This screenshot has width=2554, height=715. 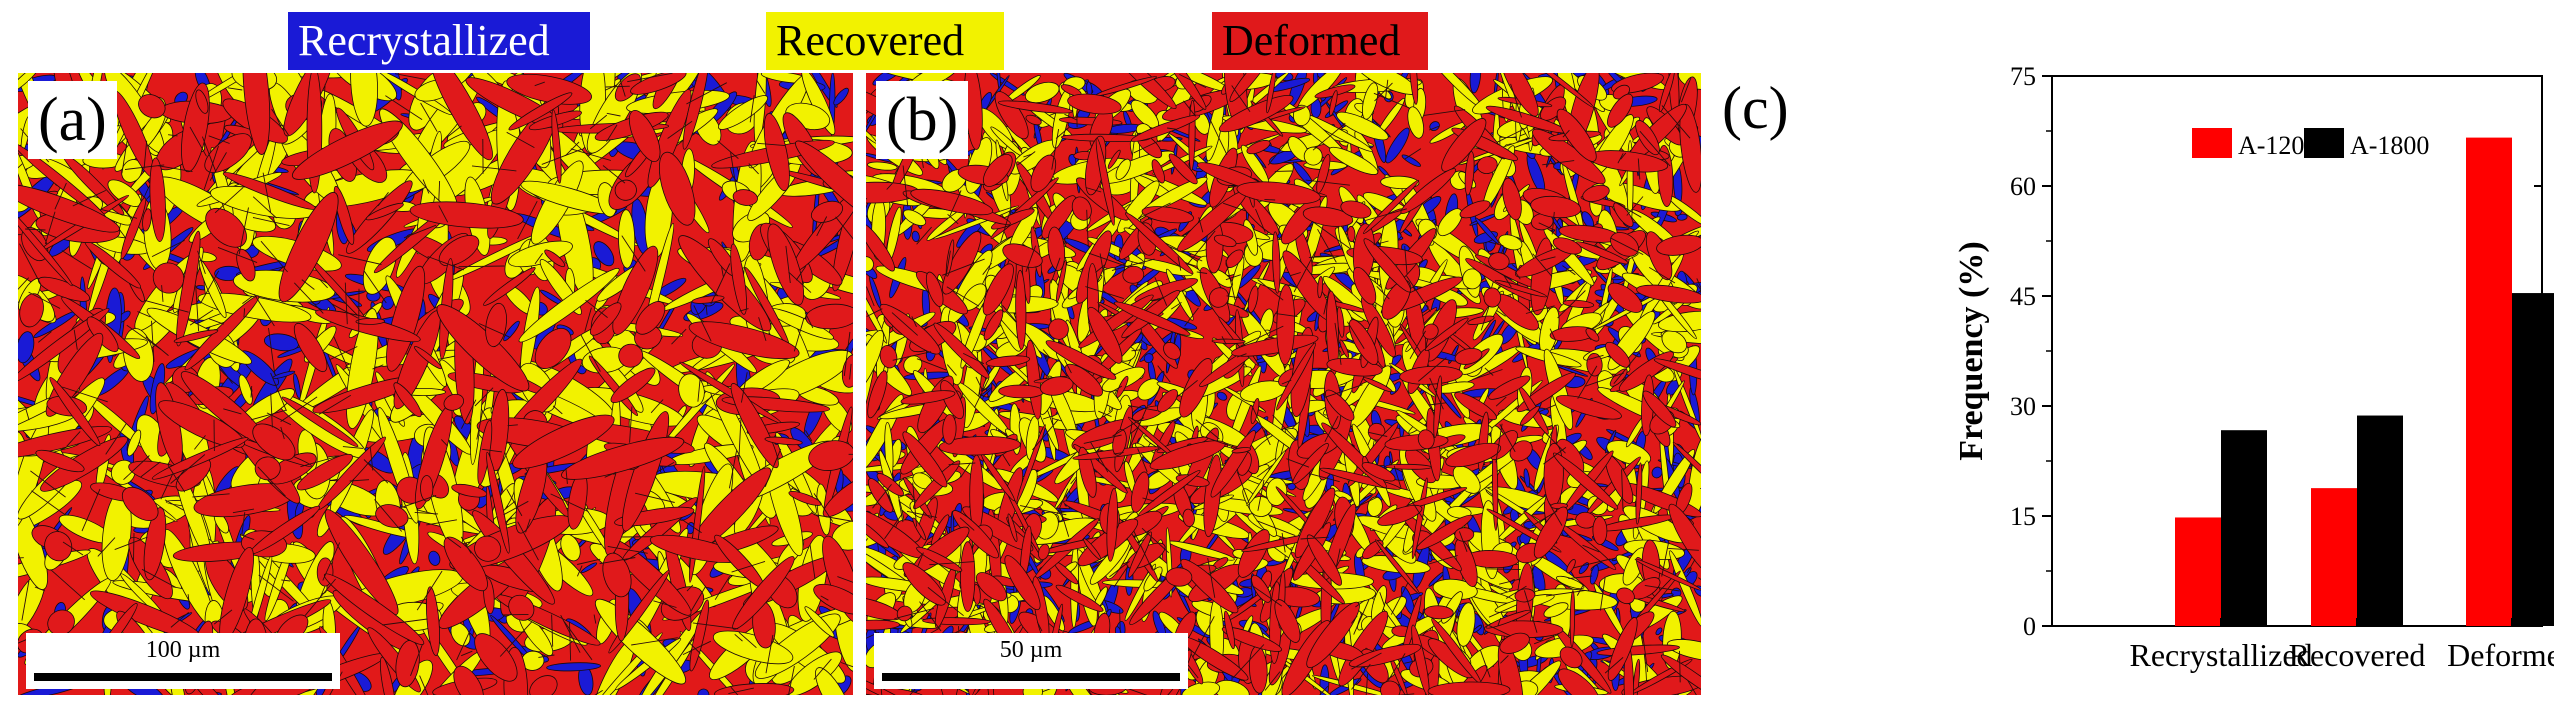 What do you see at coordinates (885, 41) in the screenshot?
I see `legend-recovered: Recovered` at bounding box center [885, 41].